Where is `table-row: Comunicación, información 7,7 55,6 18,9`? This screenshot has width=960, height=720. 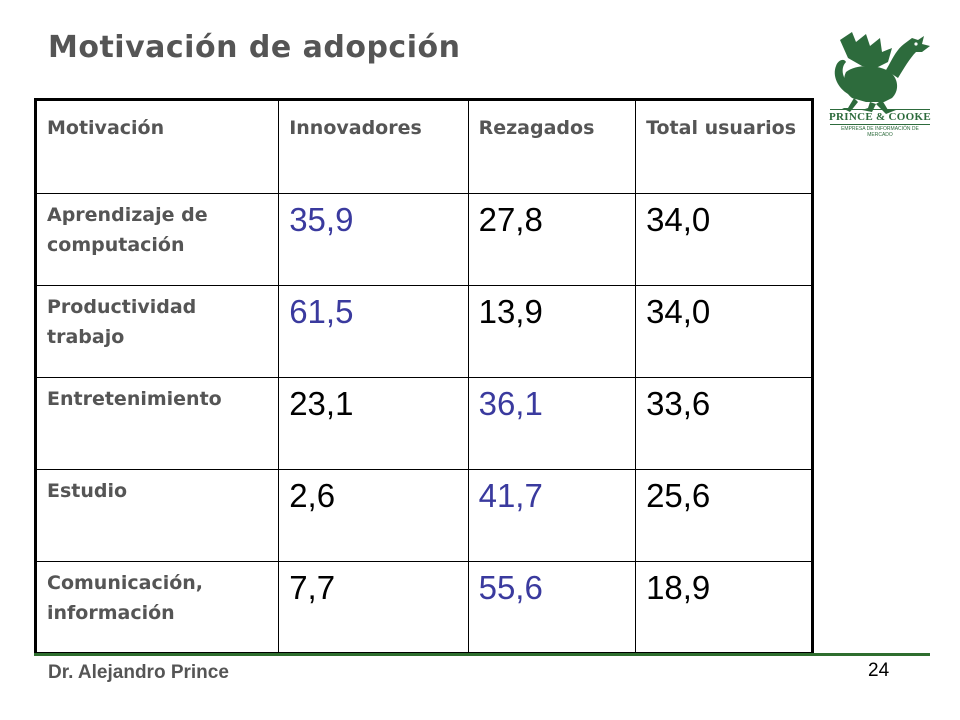 table-row: Comunicación, información 7,7 55,6 18,9 is located at coordinates (423, 607).